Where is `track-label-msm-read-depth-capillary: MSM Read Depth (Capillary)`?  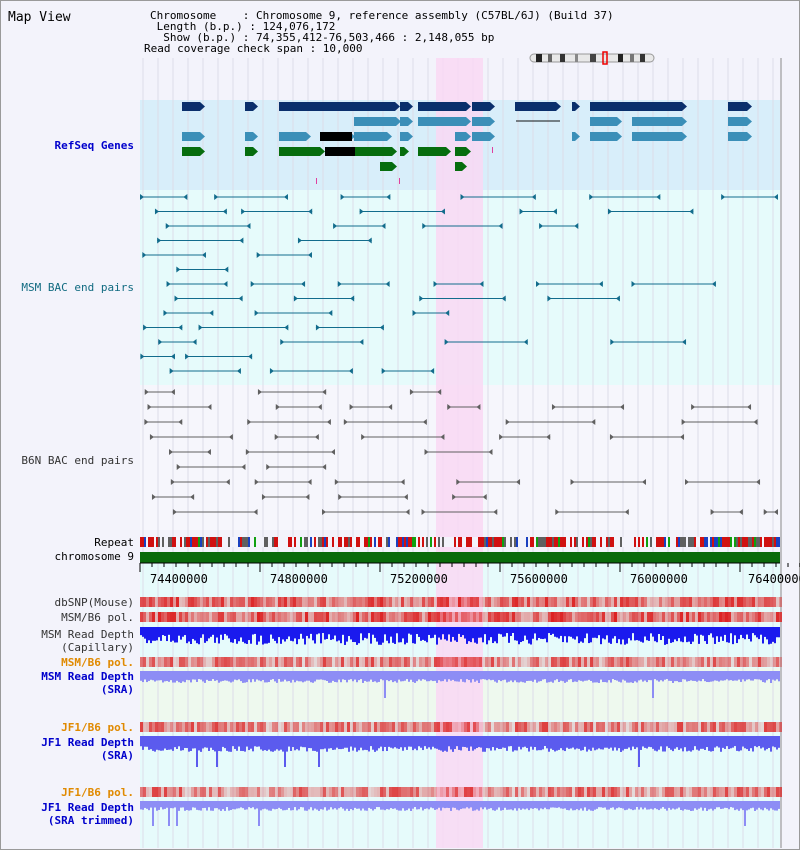
track-label-msm-read-depth-capillary: MSM Read Depth (Capillary) is located at coordinates (87, 641).